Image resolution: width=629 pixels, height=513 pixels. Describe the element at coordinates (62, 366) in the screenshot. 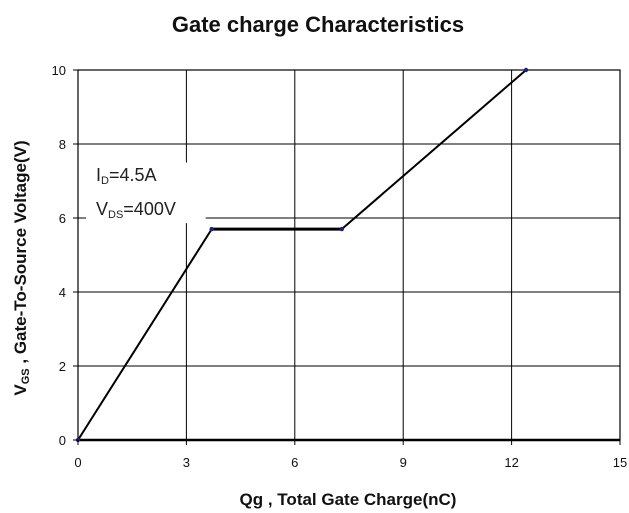

I see `y-tick-label: 2` at that location.